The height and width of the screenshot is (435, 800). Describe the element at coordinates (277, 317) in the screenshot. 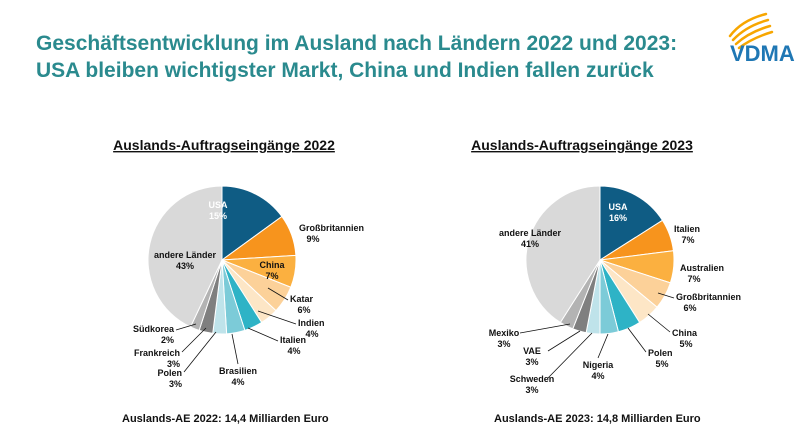

I see `leader-line-indien` at that location.